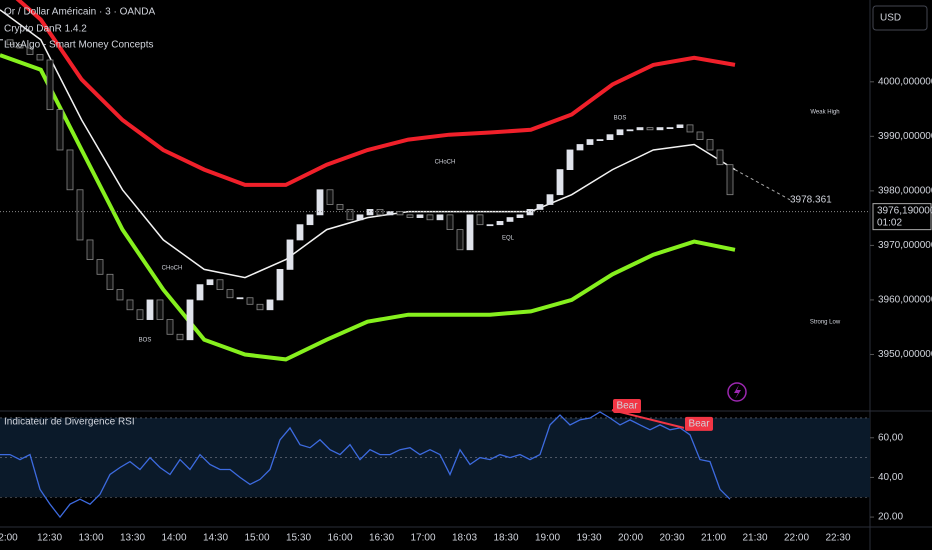  What do you see at coordinates (90, 538) in the screenshot?
I see `x-tick-label: 13:00` at bounding box center [90, 538].